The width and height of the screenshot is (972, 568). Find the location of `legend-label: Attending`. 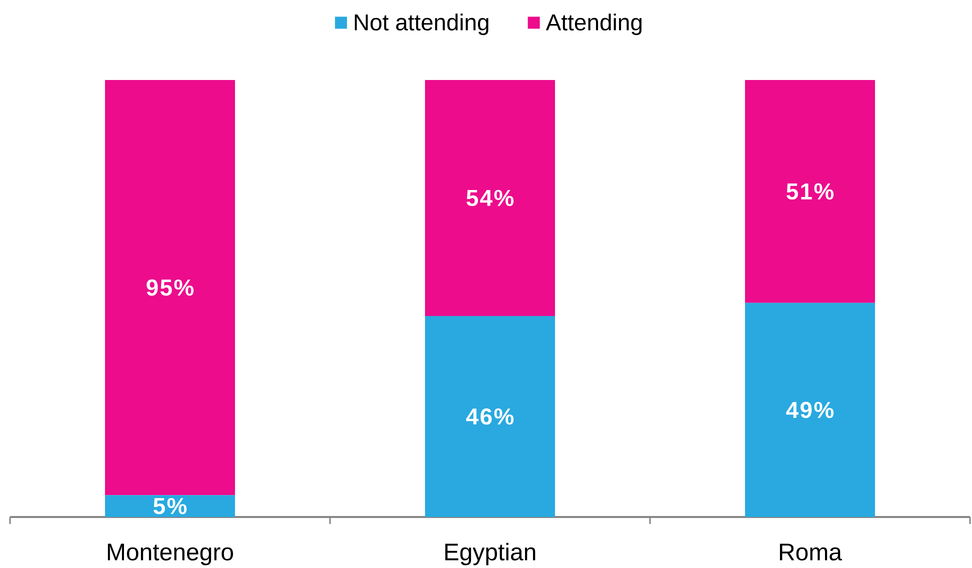

legend-label: Attending is located at coordinates (594, 25).